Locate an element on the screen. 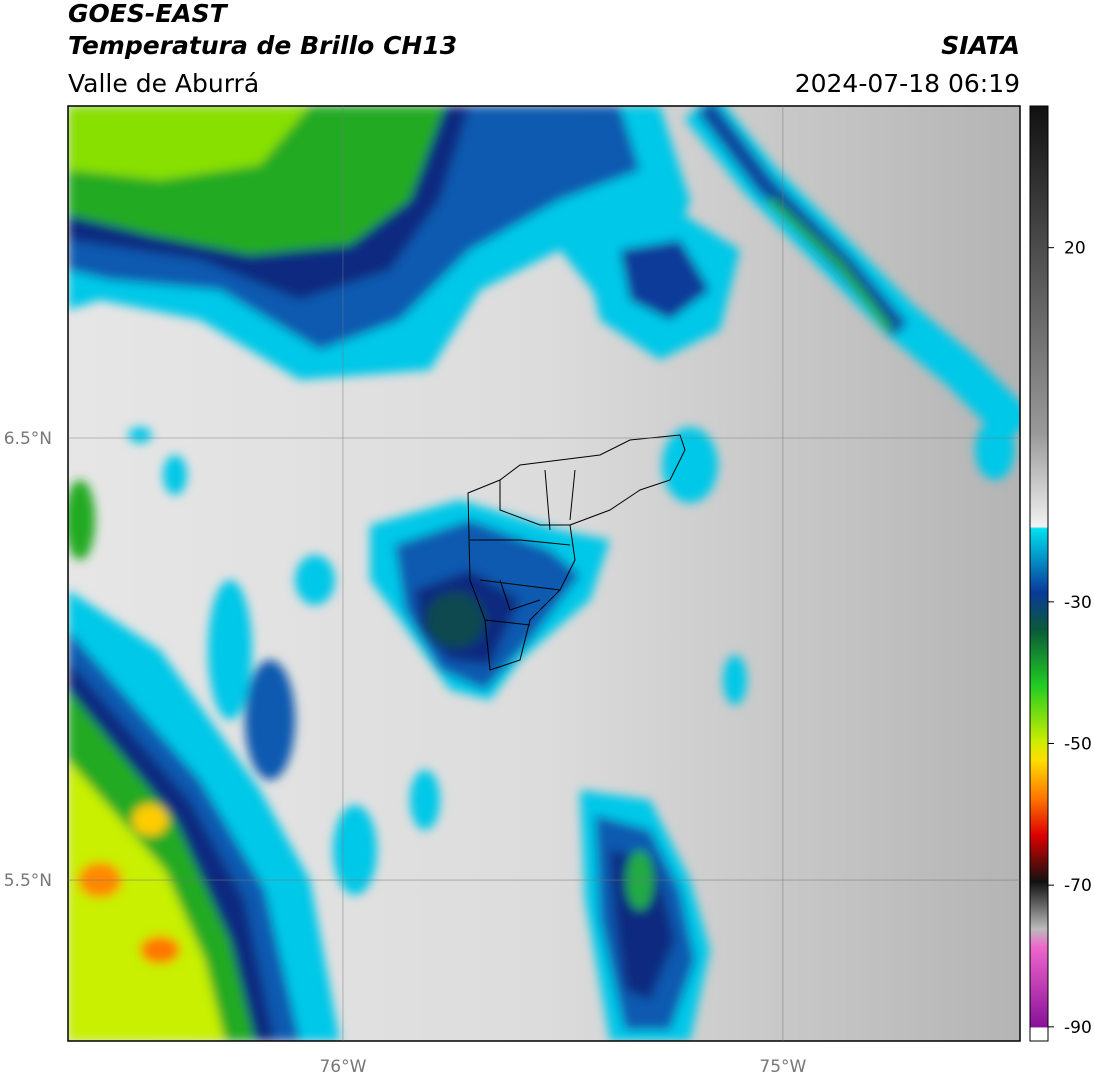  lat-tick-label: 6.5°N is located at coordinates (28, 439).